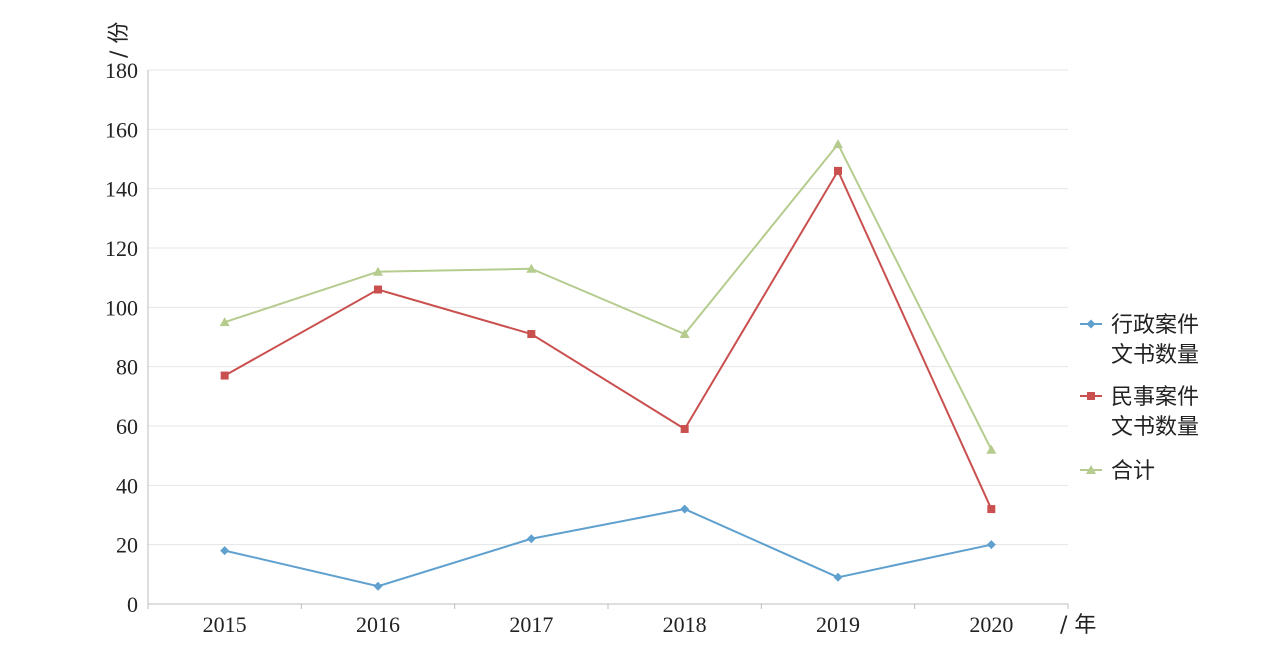 Image resolution: width=1281 pixels, height=649 pixels. What do you see at coordinates (378, 624) in the screenshot?
I see `x-tick-label: 2016` at bounding box center [378, 624].